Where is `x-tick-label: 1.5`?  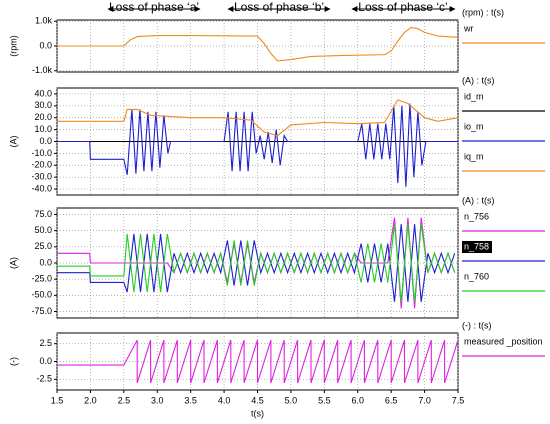
x-tick-label: 1.5 is located at coordinates (57, 400).